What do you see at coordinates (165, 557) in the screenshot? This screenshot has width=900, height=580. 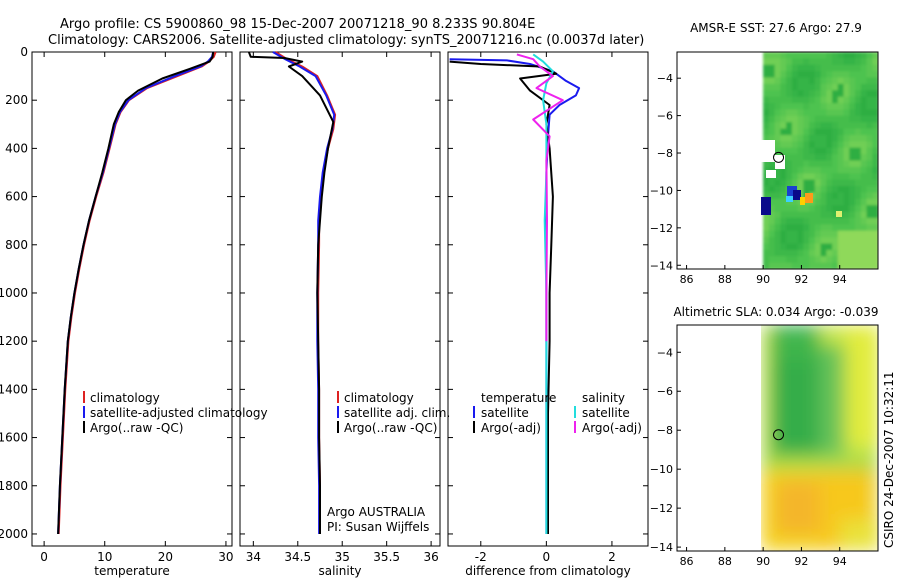 I see `x-tick-label: 20` at bounding box center [165, 557].